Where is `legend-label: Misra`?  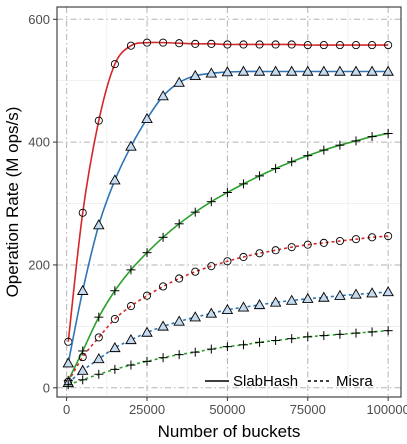 legend-label: Misra is located at coordinates (354, 381).